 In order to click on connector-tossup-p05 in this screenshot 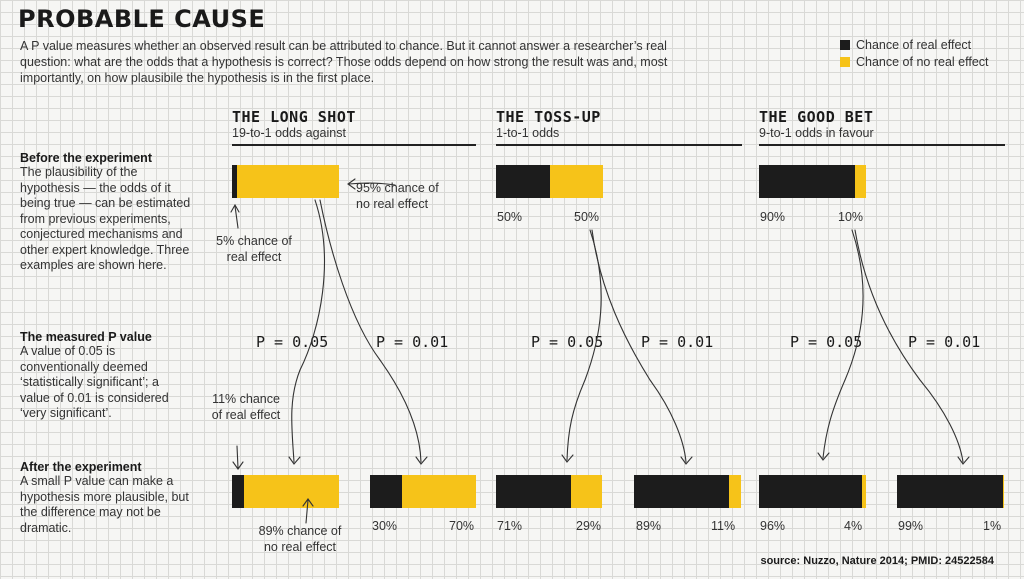, I will do `click(584, 345)`.